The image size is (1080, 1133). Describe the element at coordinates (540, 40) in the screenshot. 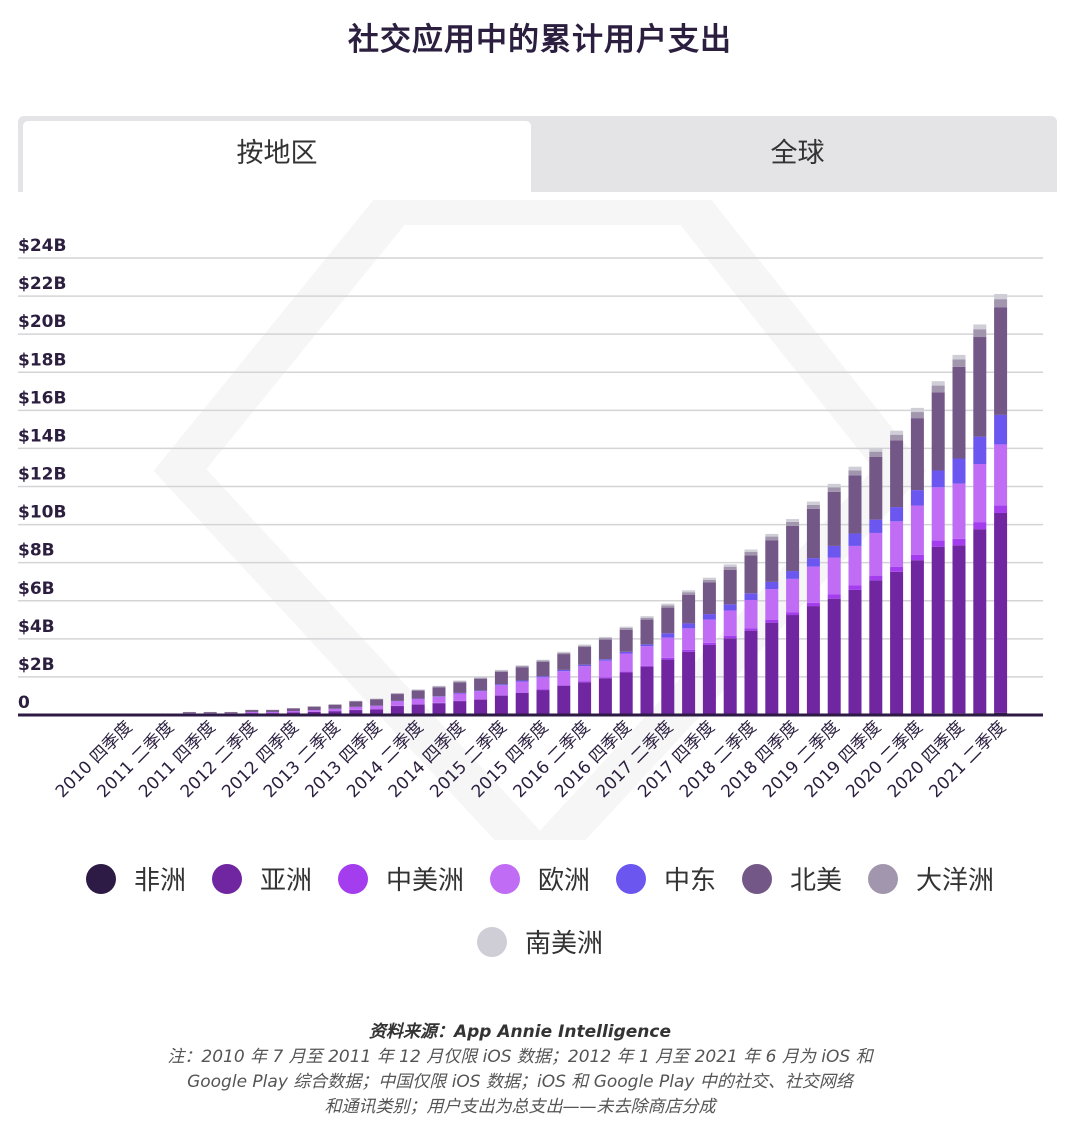

I see `chart-title: 社交应用中的累计用户支出` at that location.